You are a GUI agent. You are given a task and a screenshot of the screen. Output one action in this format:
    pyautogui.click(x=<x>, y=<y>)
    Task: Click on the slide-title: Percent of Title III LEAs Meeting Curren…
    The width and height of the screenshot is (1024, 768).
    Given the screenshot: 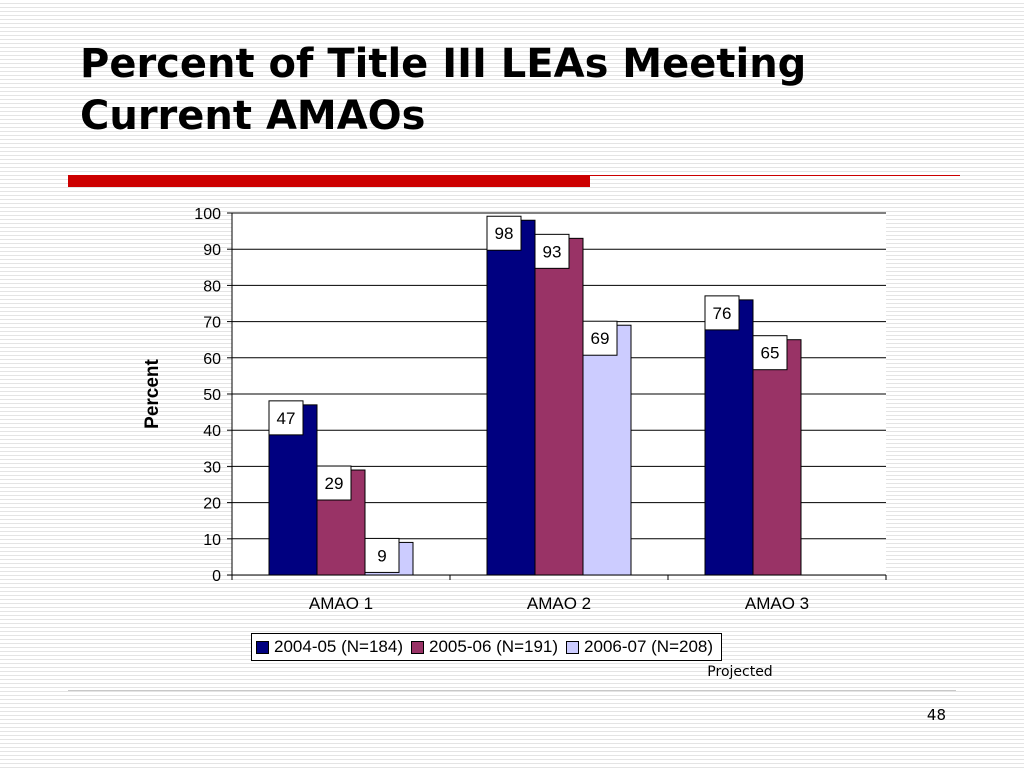 What is the action you would take?
    pyautogui.click(x=443, y=90)
    